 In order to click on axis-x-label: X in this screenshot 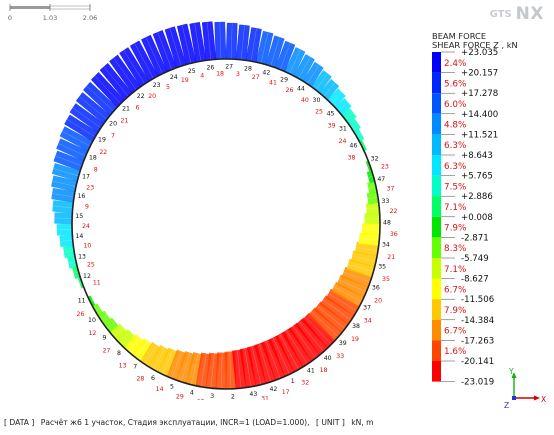, I will do `click(543, 399)`.